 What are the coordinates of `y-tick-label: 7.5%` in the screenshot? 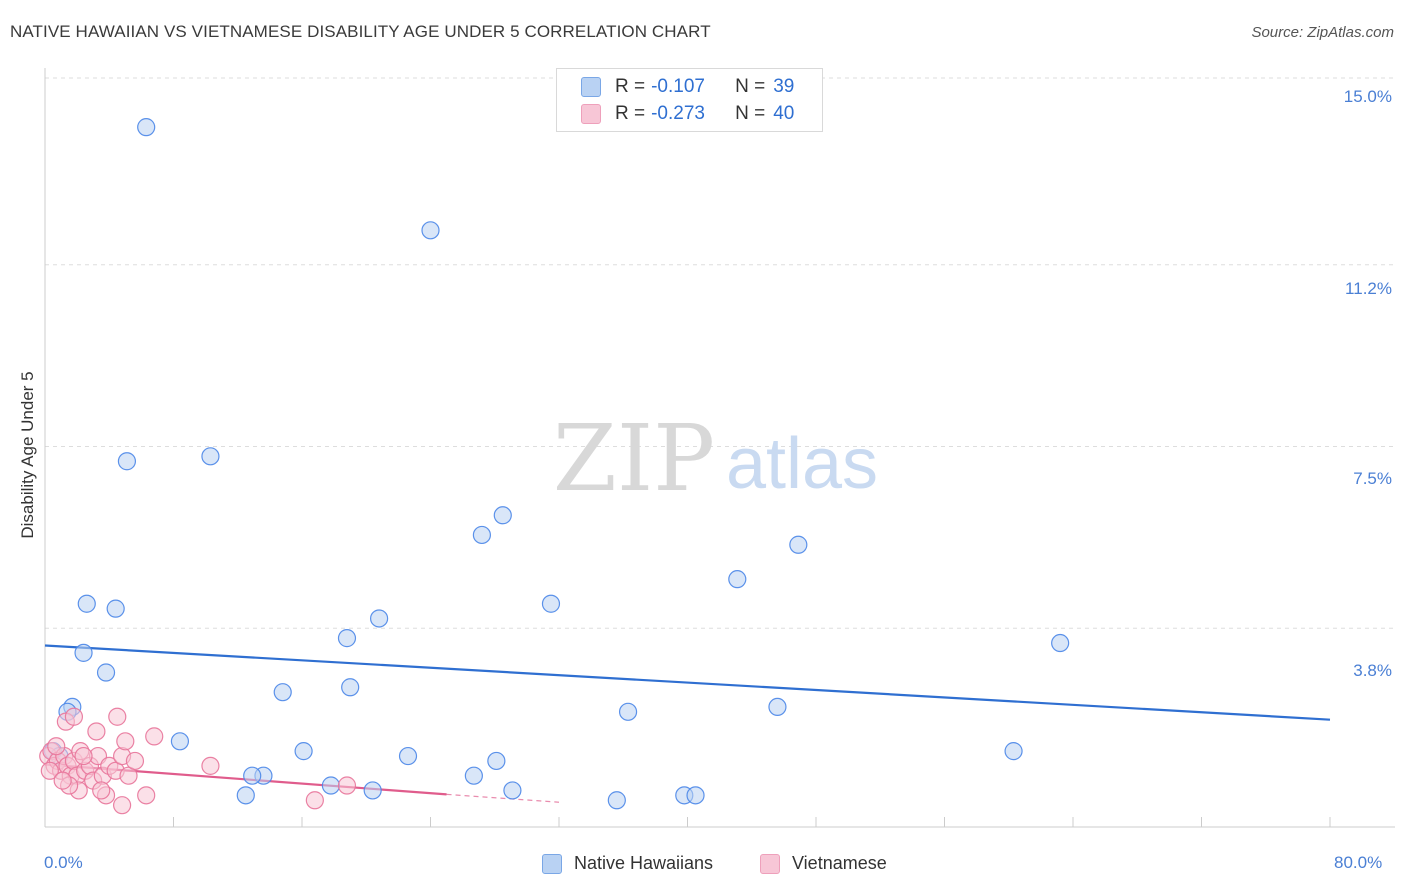 It's located at (1372, 478).